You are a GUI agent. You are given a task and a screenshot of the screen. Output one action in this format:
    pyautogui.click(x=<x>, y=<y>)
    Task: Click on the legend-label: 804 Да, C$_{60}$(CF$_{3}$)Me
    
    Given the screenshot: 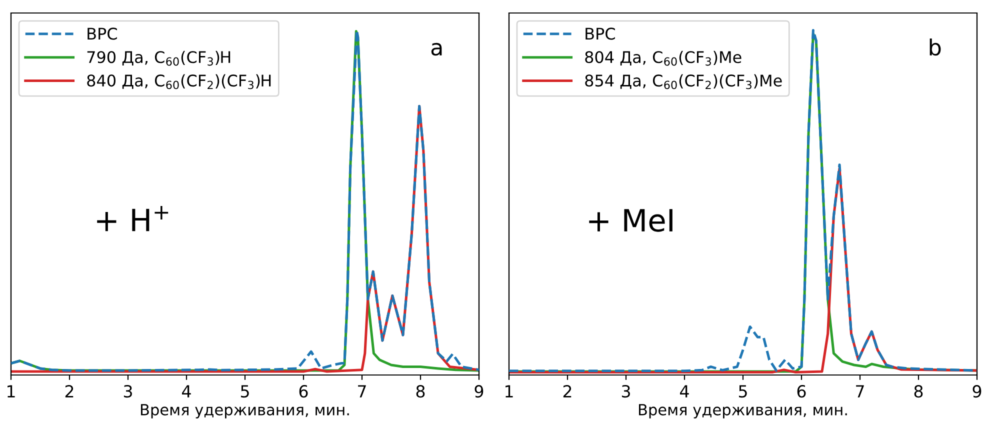 What is the action you would take?
    pyautogui.click(x=663, y=58)
    